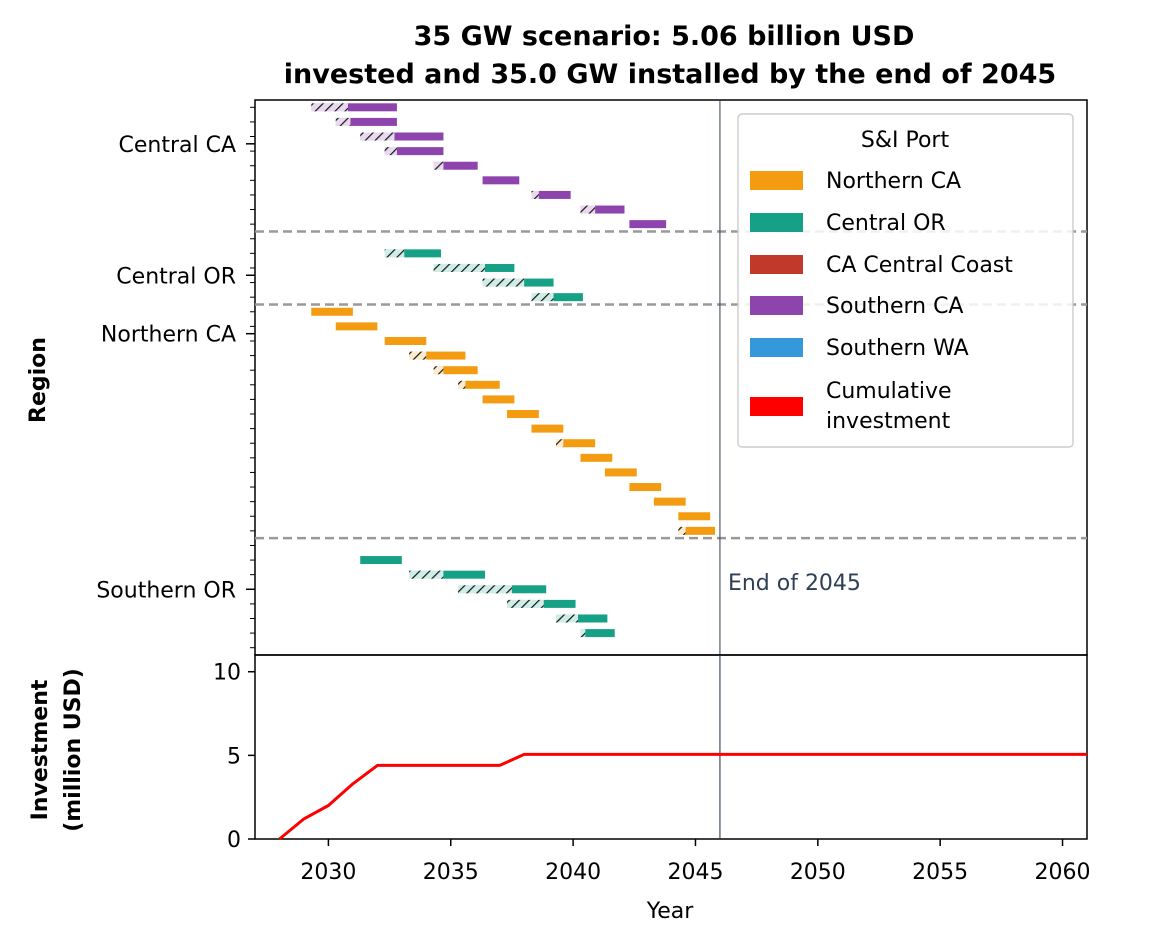  What do you see at coordinates (664, 36) in the screenshot?
I see `chart-title-line1: 35 GW scenario: 5.06 billion USD` at bounding box center [664, 36].